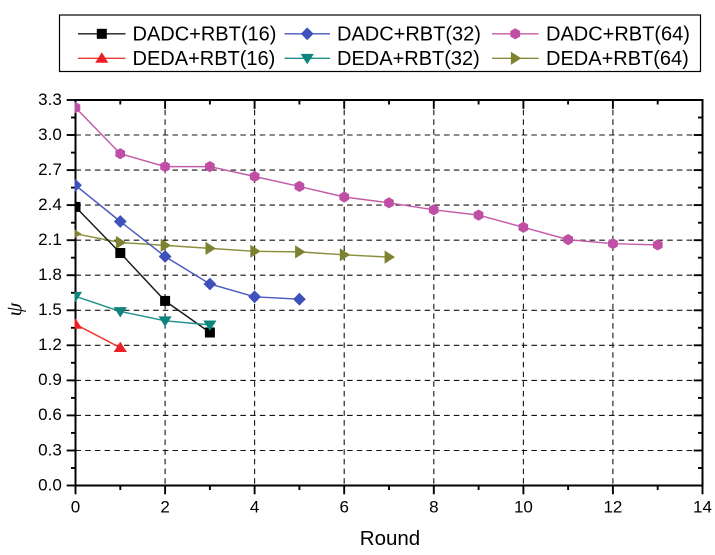  Describe the element at coordinates (50, 309) in the screenshot. I see `svg-text: 1.5` at that location.